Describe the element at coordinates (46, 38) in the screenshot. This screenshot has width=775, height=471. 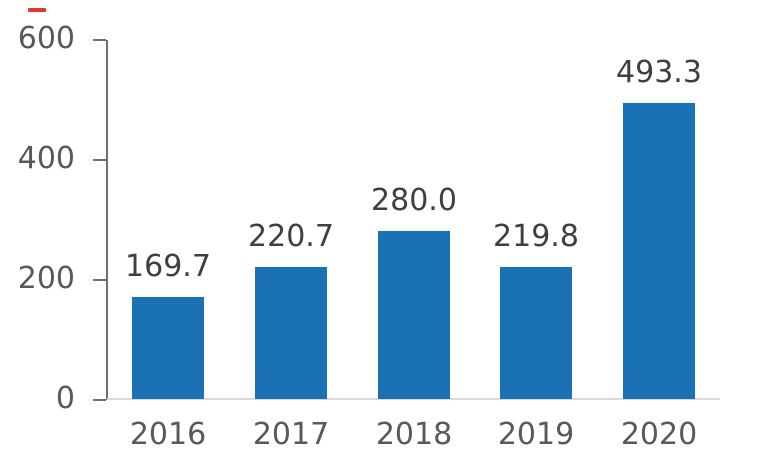
I see `y-axis-tick-label: 600` at that location.